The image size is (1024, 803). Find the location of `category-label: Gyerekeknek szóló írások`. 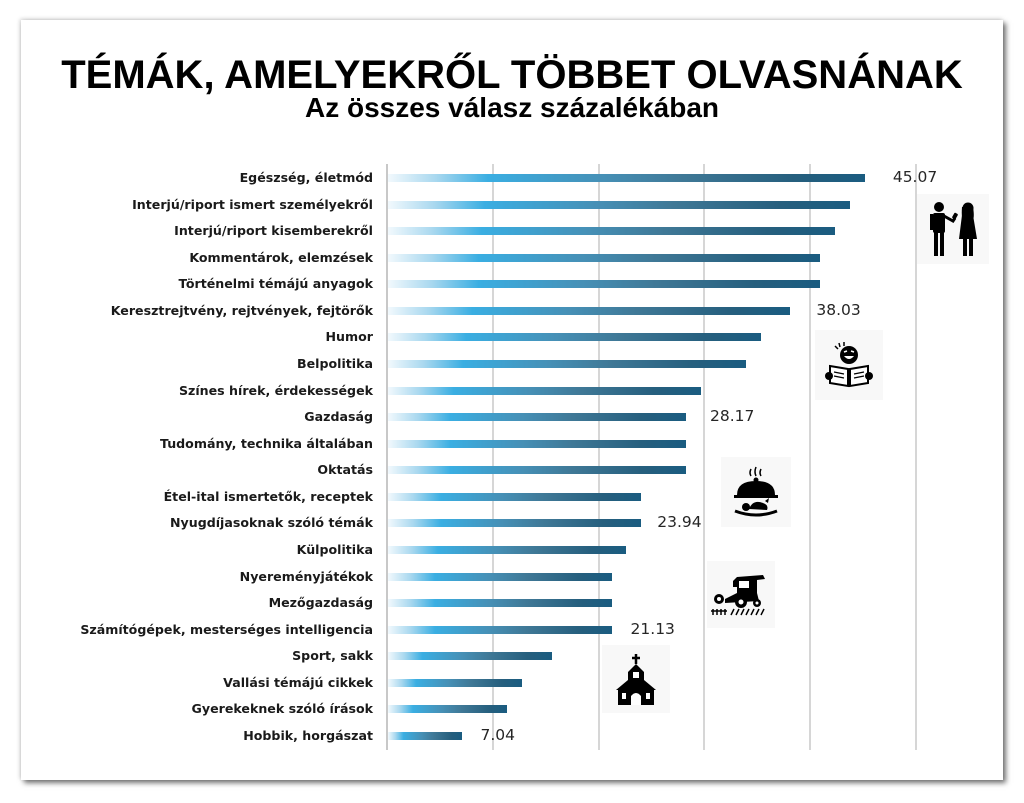

category-label: Gyerekeknek szóló írások is located at coordinates (282, 709).